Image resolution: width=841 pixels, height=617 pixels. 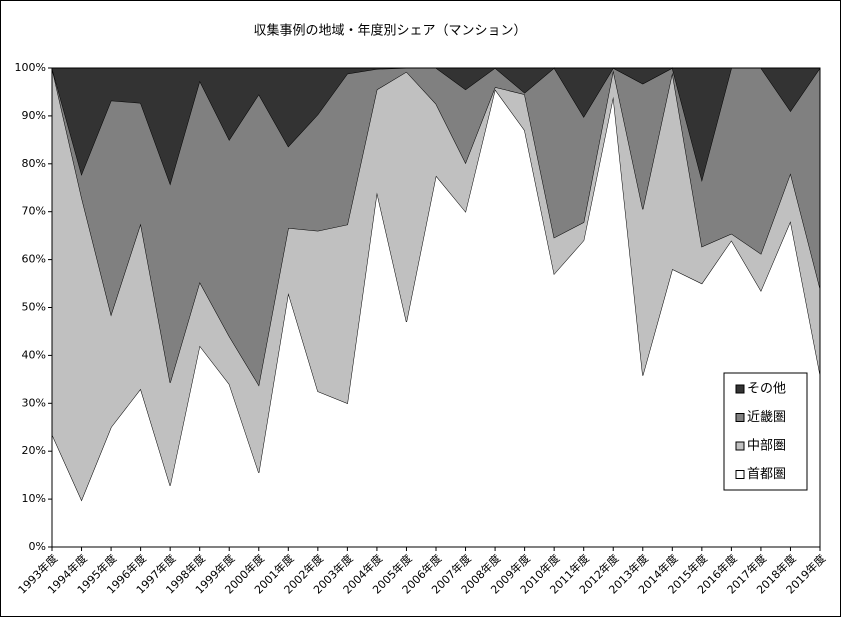 What do you see at coordinates (34, 115) in the screenshot?
I see `y-tick-label: 90%` at bounding box center [34, 115].